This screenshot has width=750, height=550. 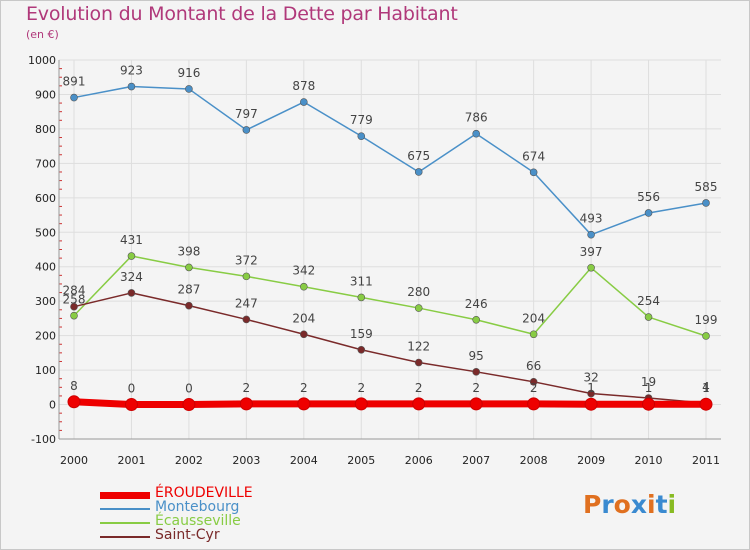 I want to click on data-label-montebourg: 779, so click(x=361, y=120).